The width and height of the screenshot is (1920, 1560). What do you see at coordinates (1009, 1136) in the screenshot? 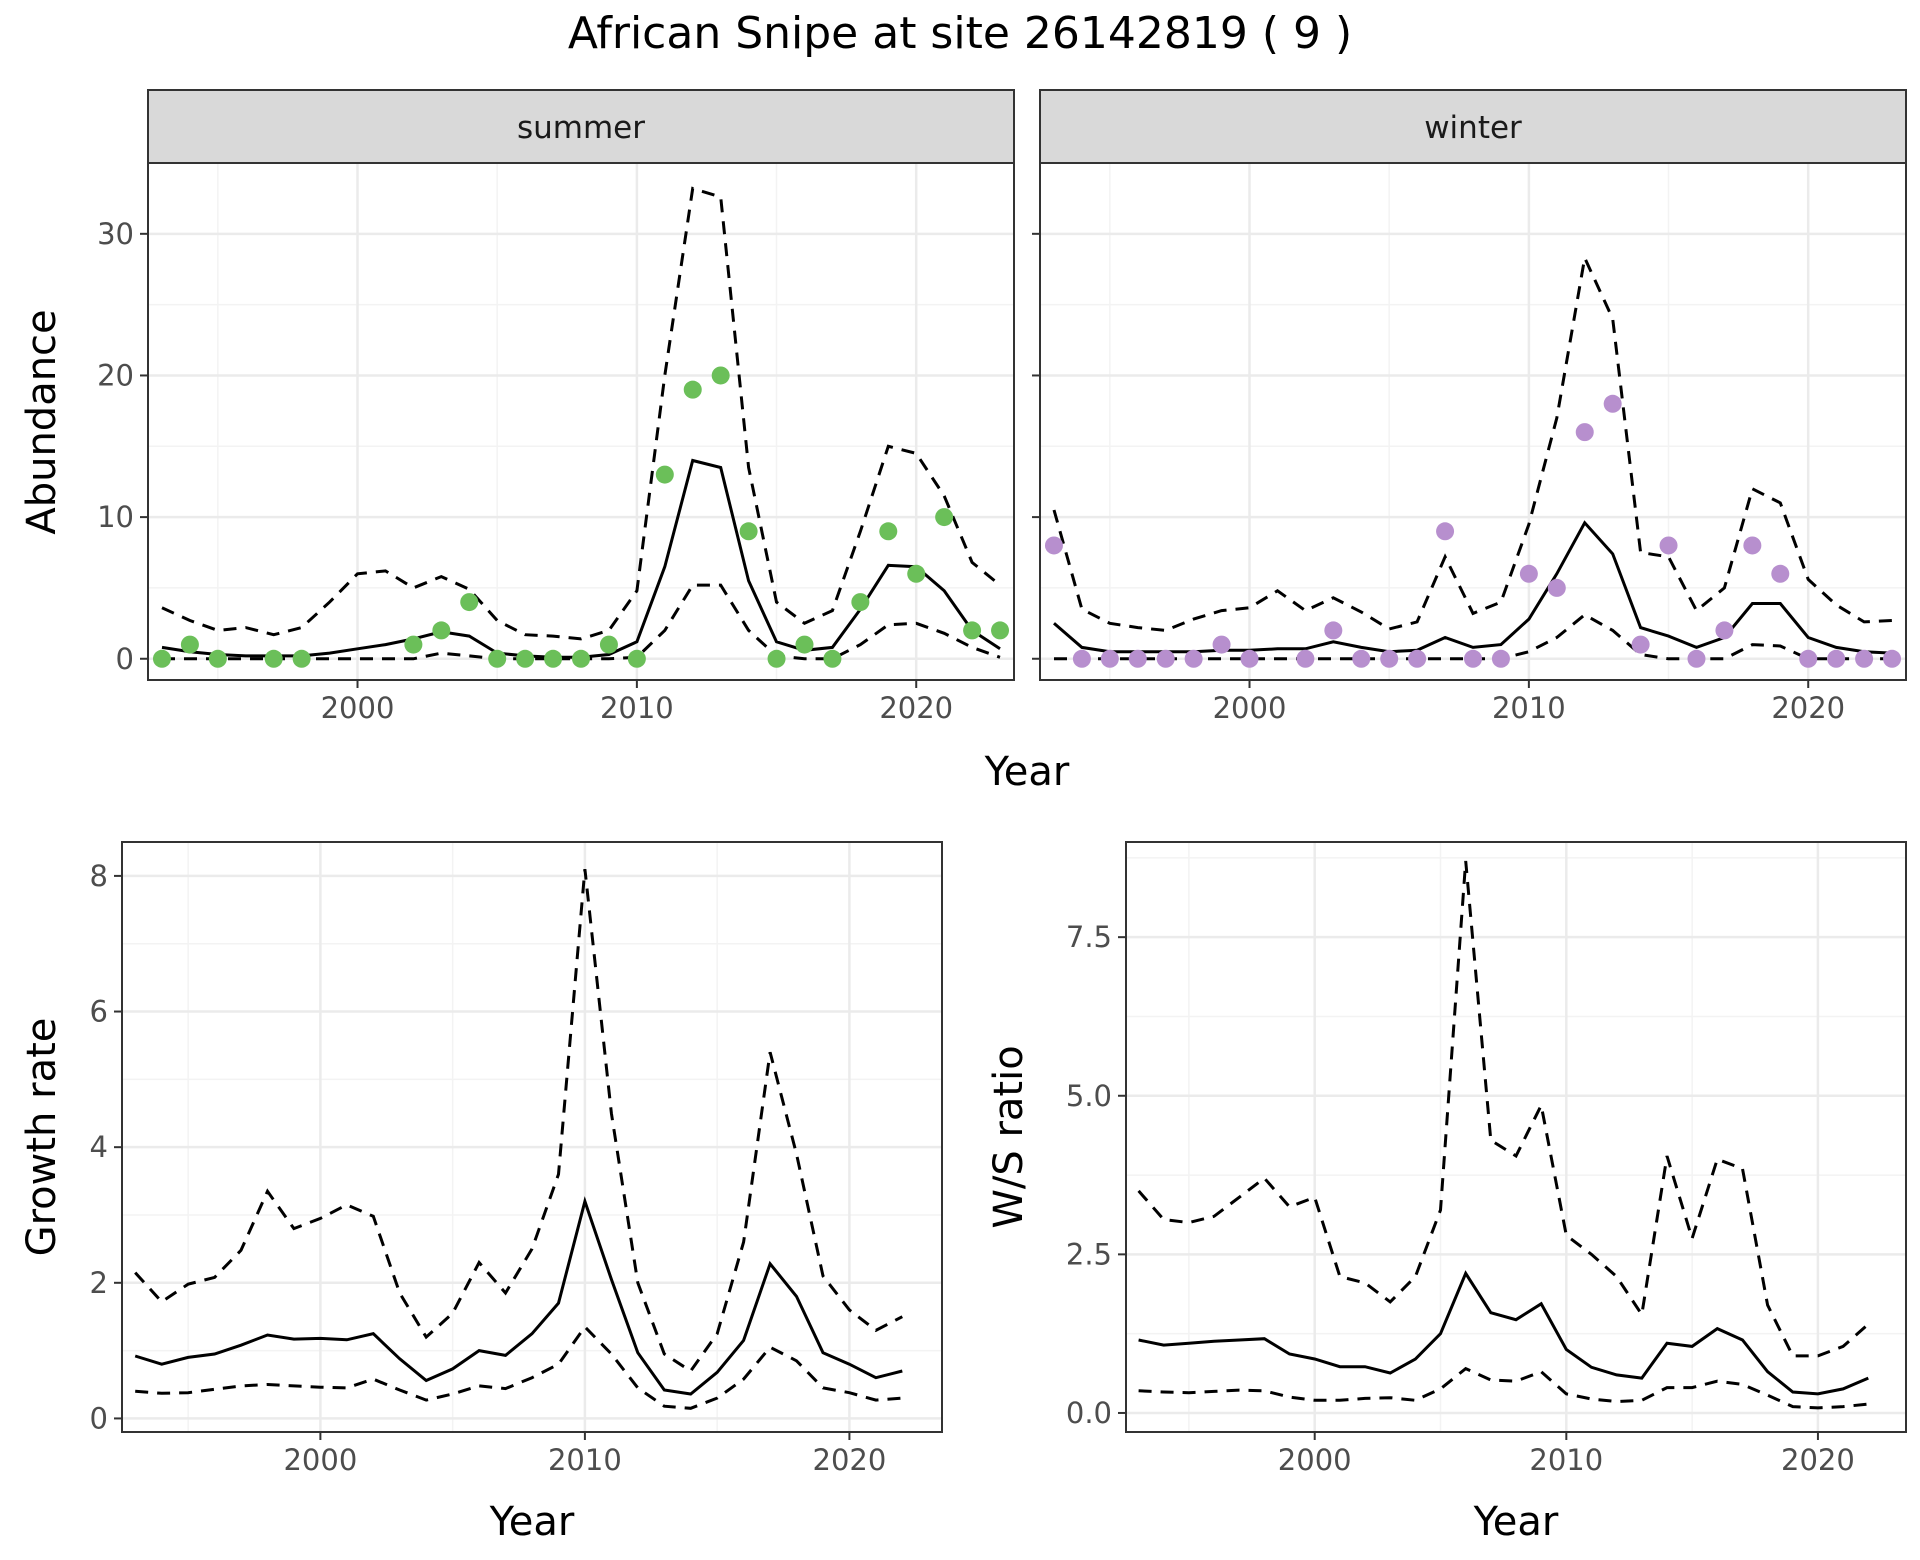
I see `y-axis-title: W/S ratio` at bounding box center [1009, 1136].